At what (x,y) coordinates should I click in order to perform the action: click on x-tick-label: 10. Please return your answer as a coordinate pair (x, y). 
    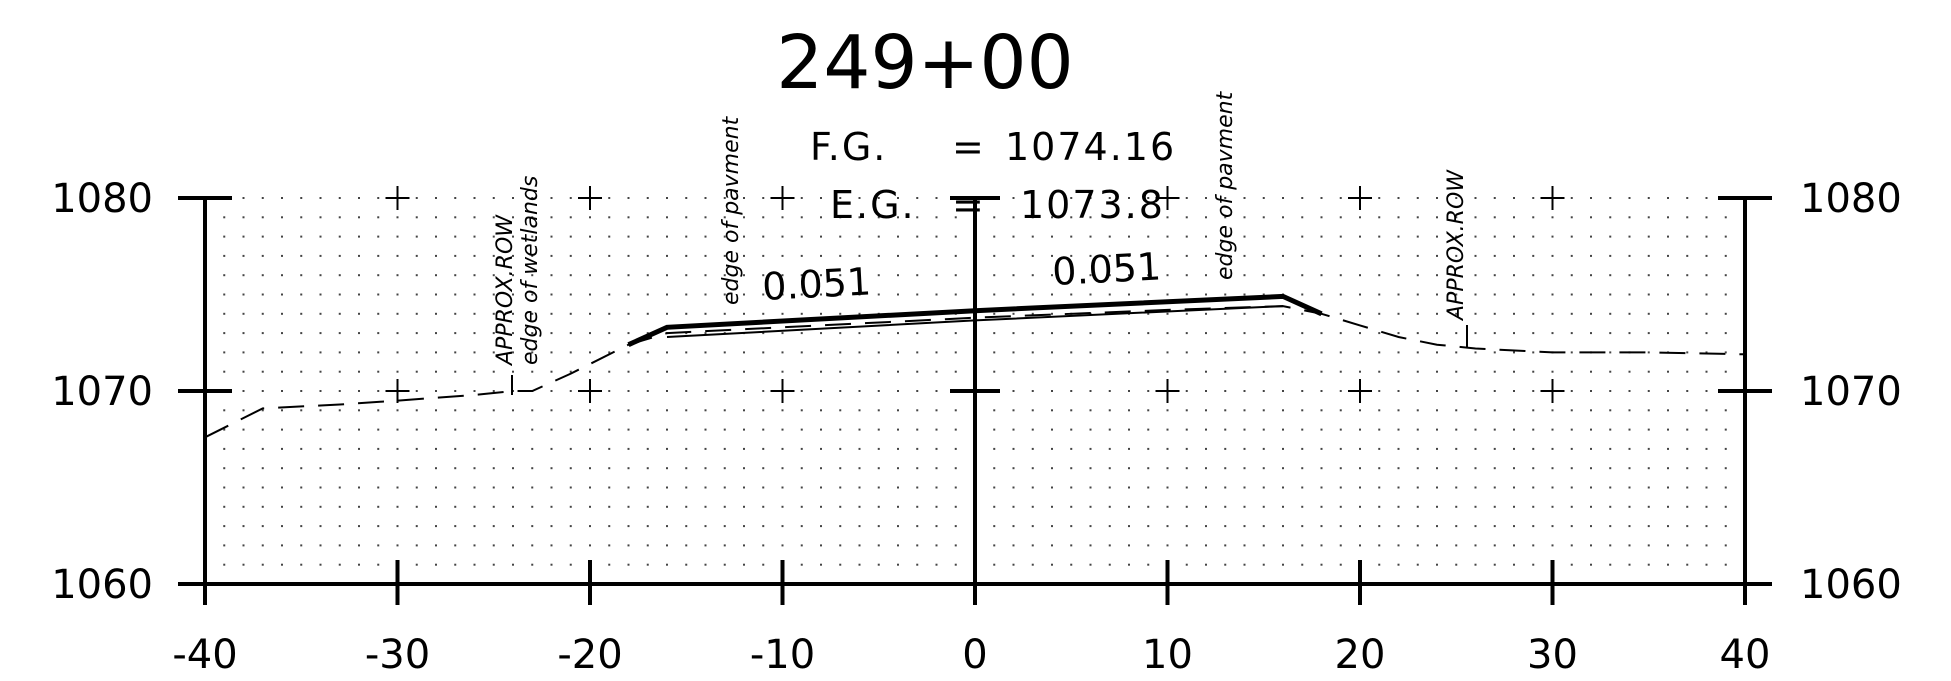
    Looking at the image, I should click on (1167, 655).